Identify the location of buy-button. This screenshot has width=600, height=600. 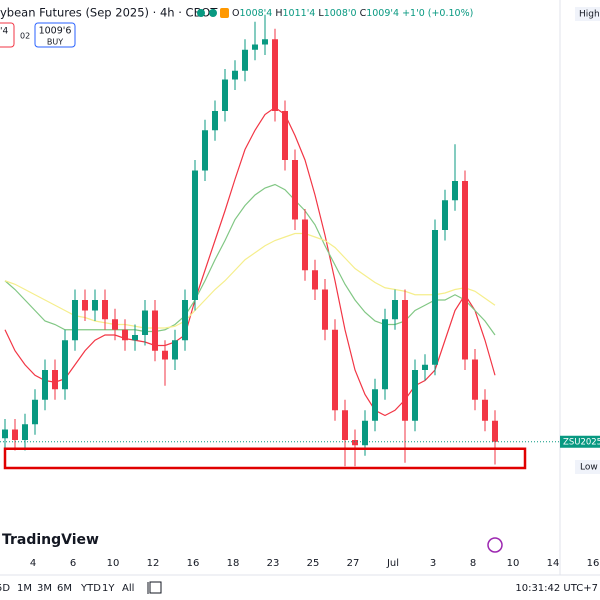
(55, 35).